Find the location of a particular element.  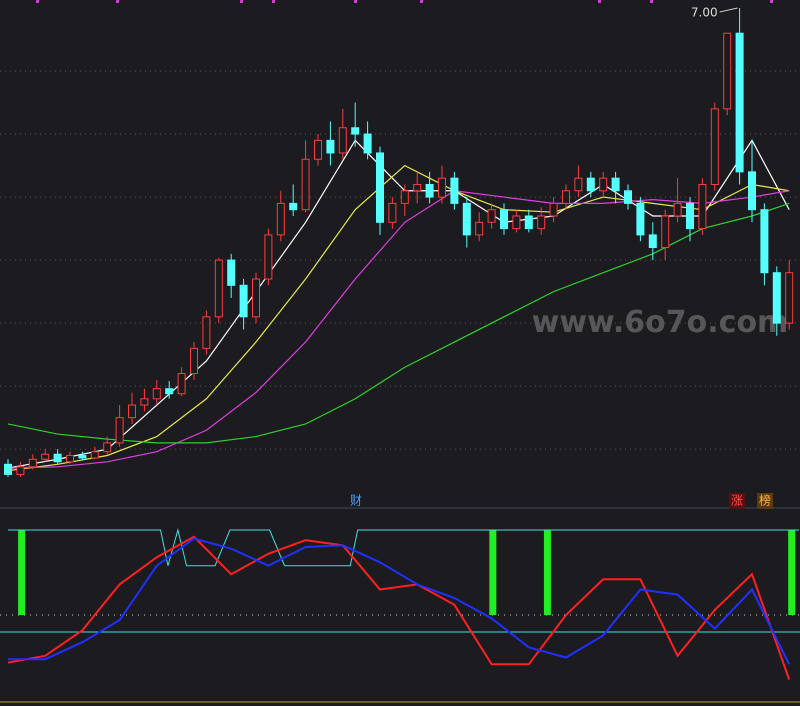

marker: 榜 is located at coordinates (765, 500).